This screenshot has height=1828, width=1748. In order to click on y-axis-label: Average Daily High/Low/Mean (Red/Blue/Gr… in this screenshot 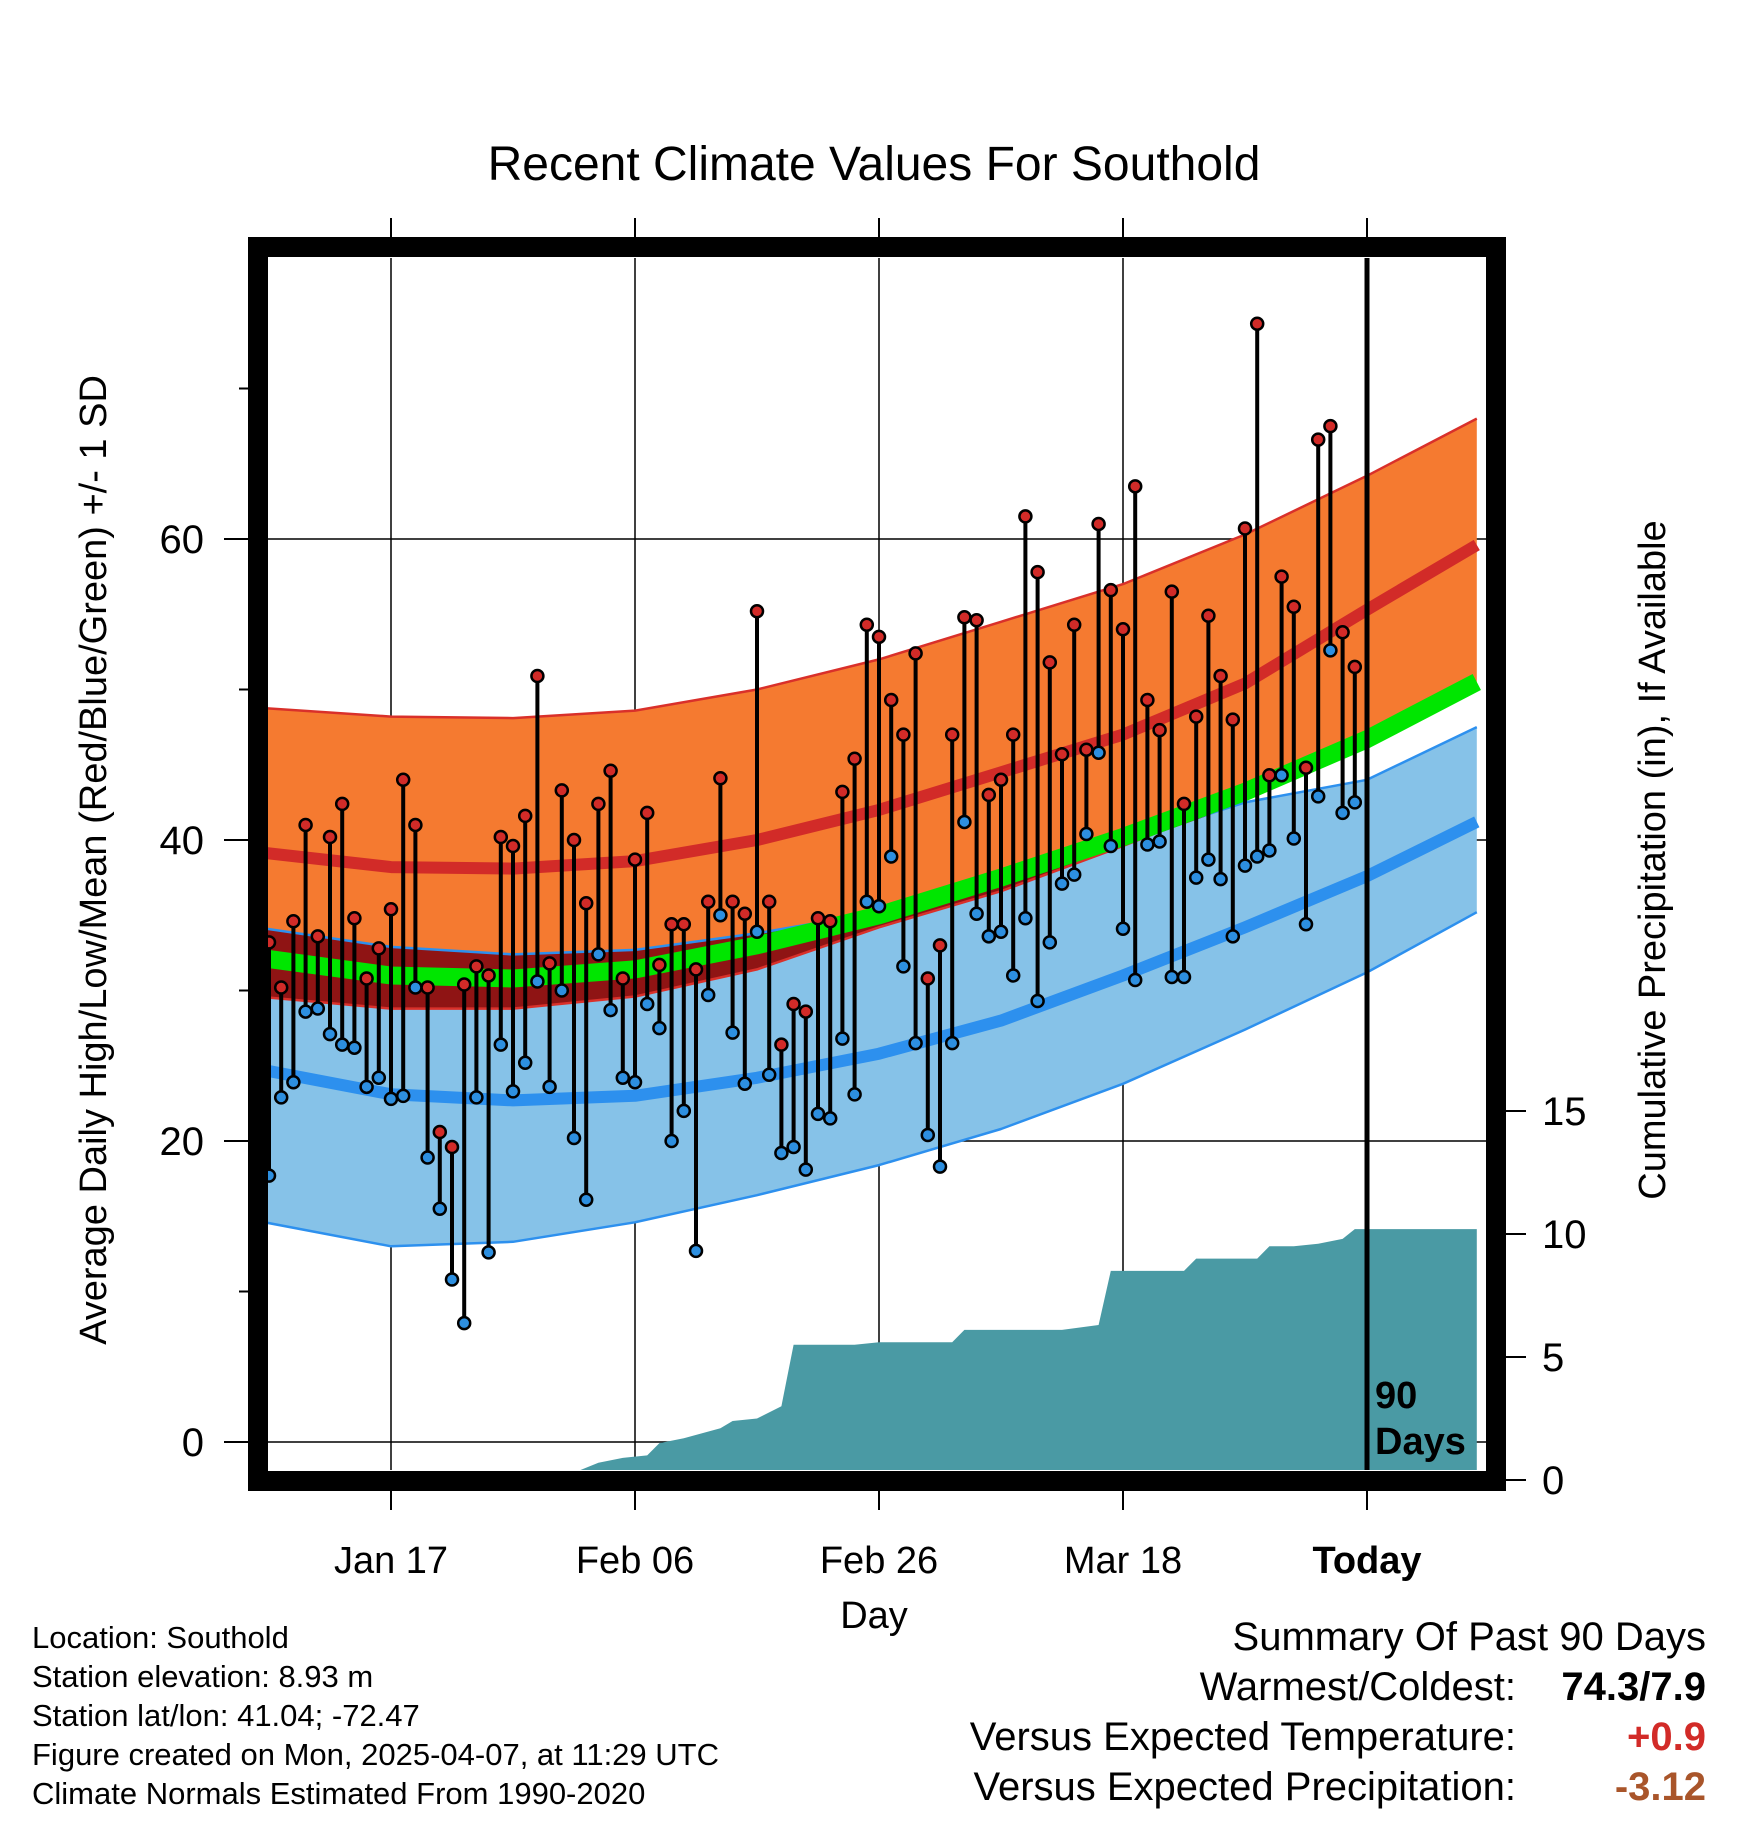, I will do `click(94, 860)`.